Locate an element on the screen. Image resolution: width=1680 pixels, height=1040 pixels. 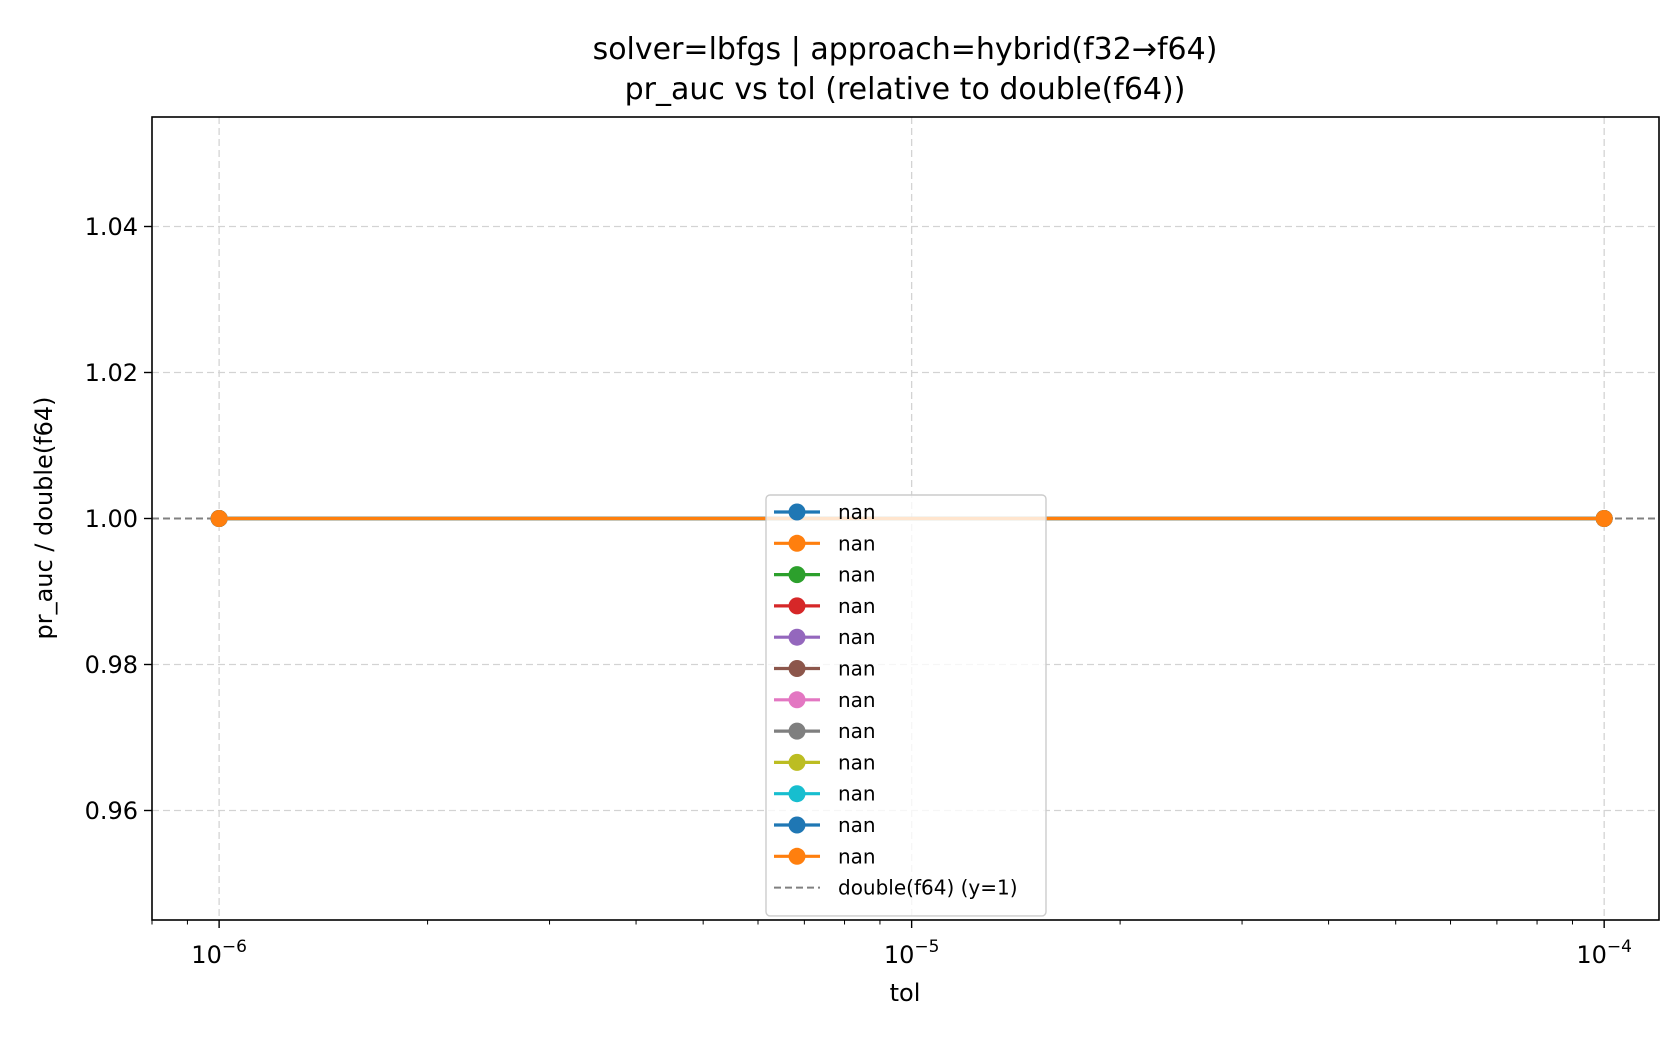
y-tick-label: 1.00 is located at coordinates (111, 519).